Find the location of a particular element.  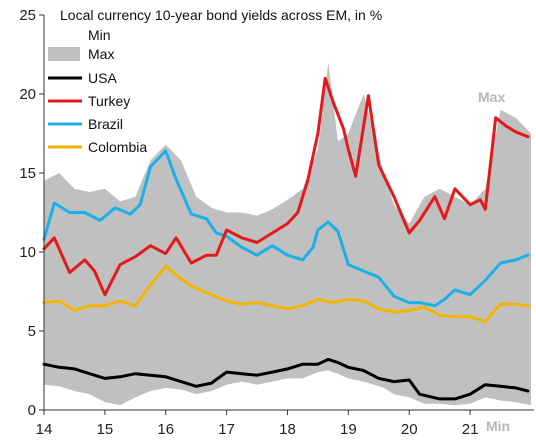

x-tick-label: 21 is located at coordinates (470, 429).